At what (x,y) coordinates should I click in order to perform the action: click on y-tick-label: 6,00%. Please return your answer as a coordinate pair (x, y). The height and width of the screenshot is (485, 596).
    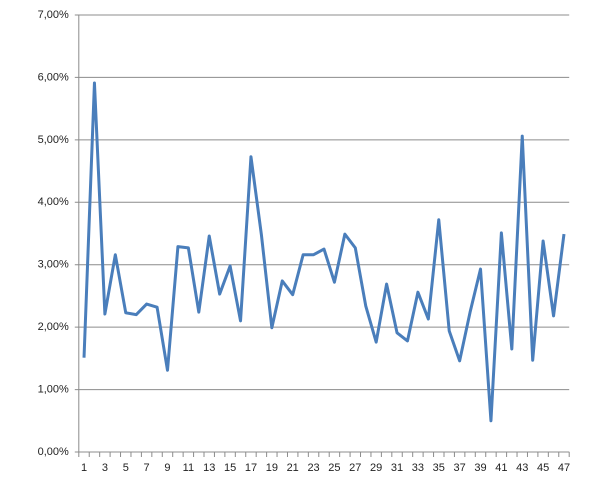
    Looking at the image, I should click on (53, 77).